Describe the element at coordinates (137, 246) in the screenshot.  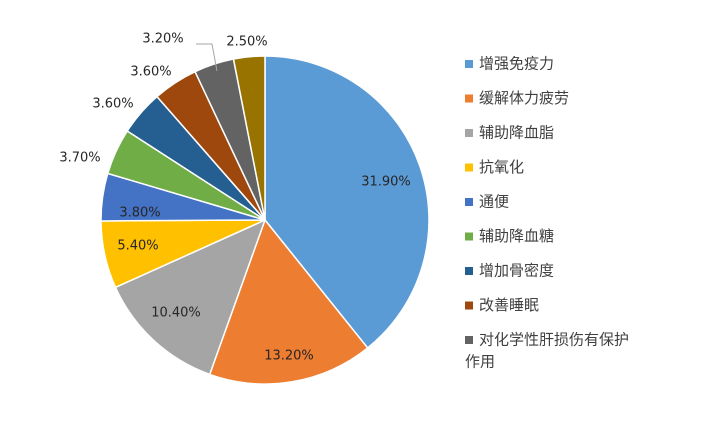
I see `data-label: 5.40%` at that location.